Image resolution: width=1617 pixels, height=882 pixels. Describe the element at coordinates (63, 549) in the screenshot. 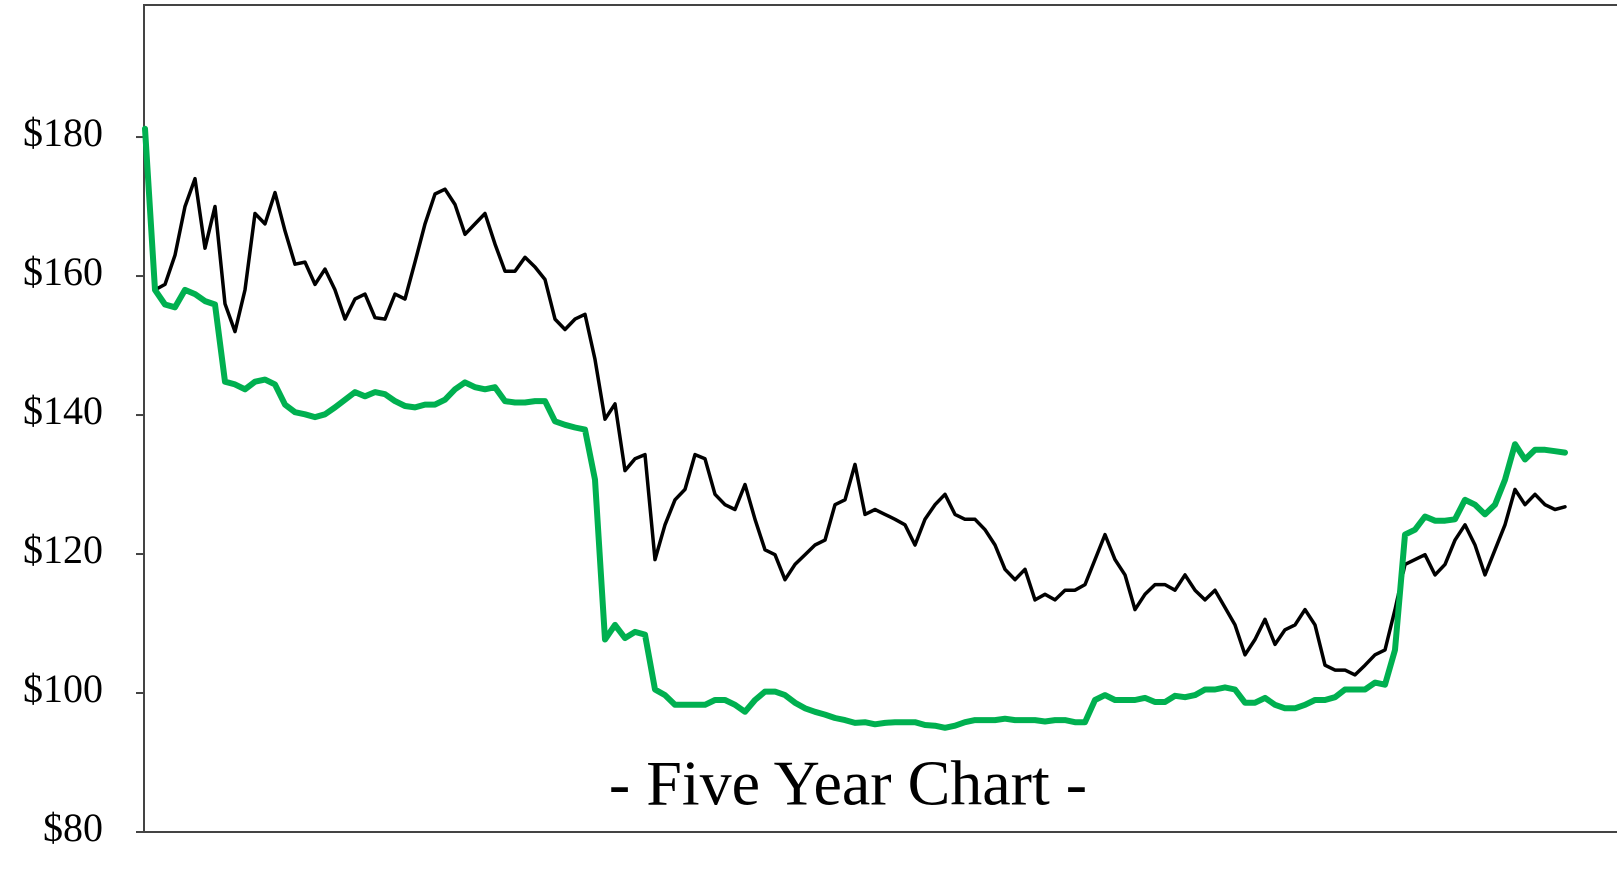

I see `y-tick-label: $120` at that location.